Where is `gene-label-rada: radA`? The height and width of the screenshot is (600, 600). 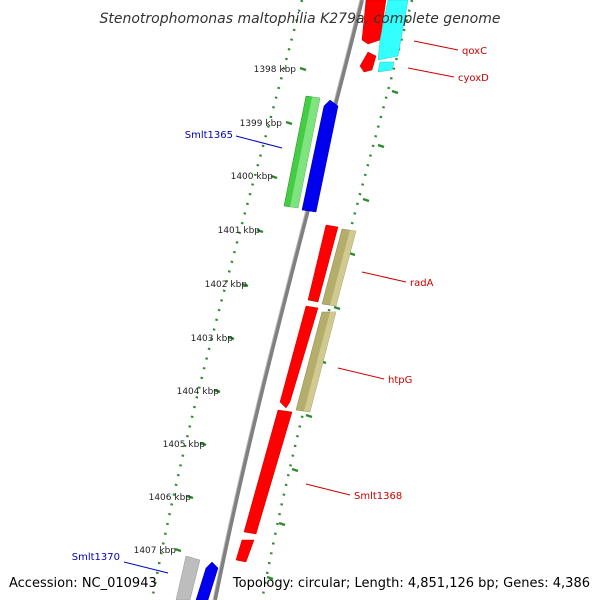
gene-label-rada: radA is located at coordinates (422, 283).